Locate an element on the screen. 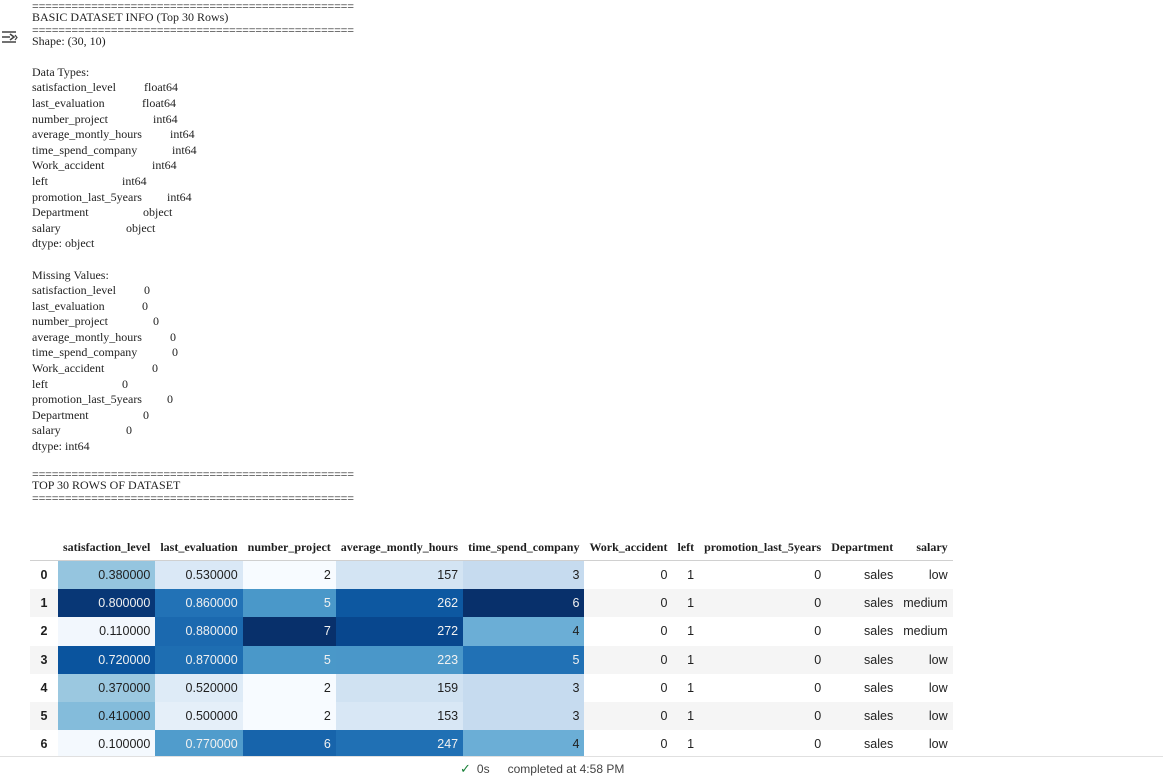  missing-name: left is located at coordinates (40, 383).